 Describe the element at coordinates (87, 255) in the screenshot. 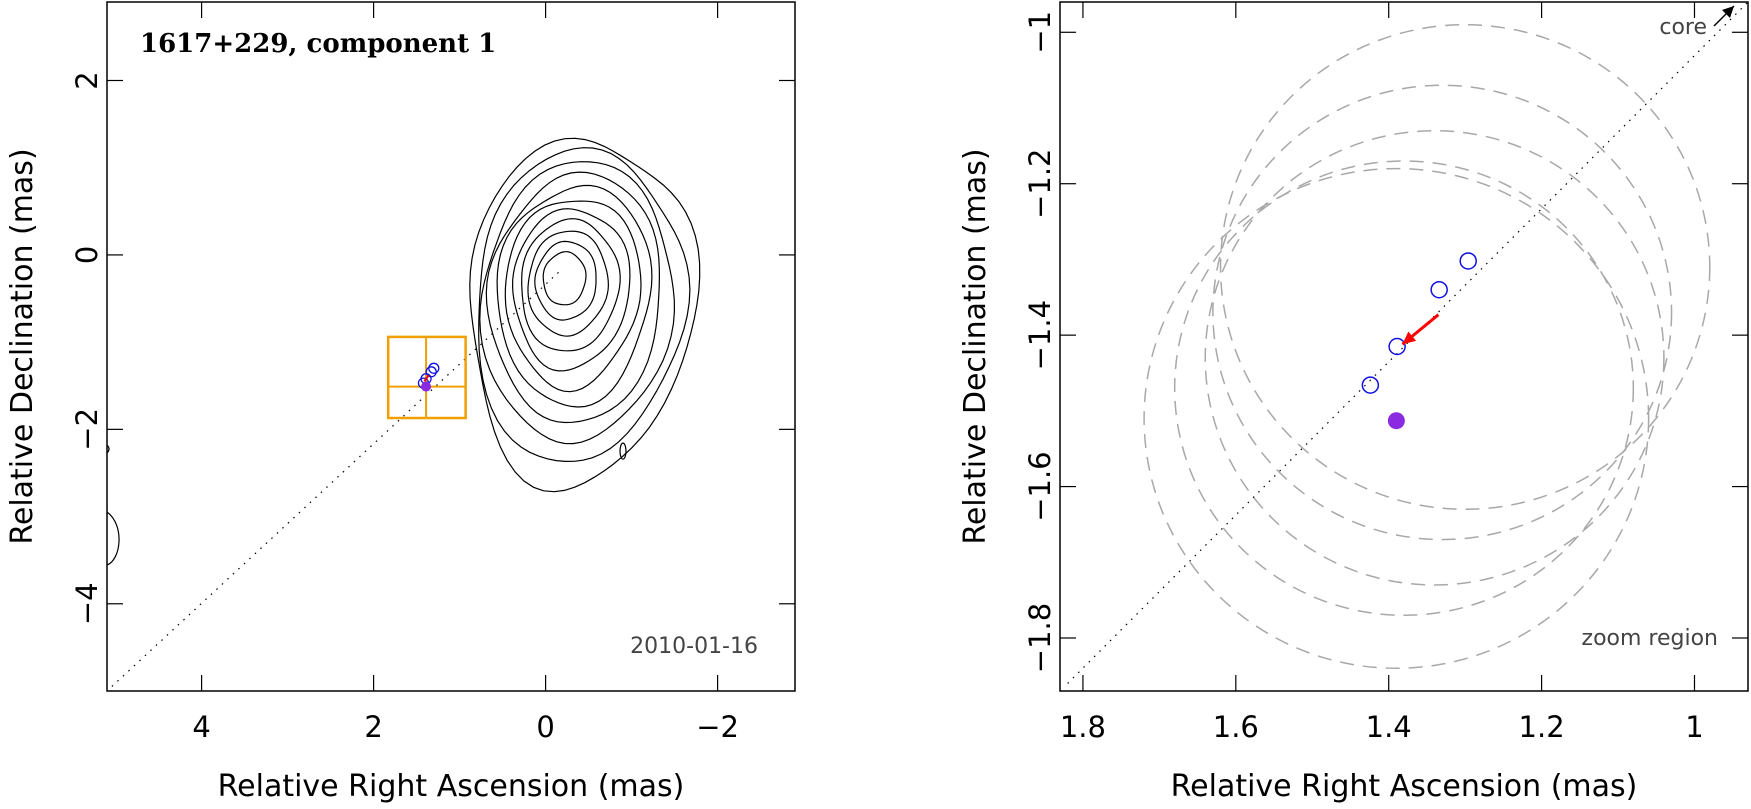

I see `y-tick-label: 0` at that location.